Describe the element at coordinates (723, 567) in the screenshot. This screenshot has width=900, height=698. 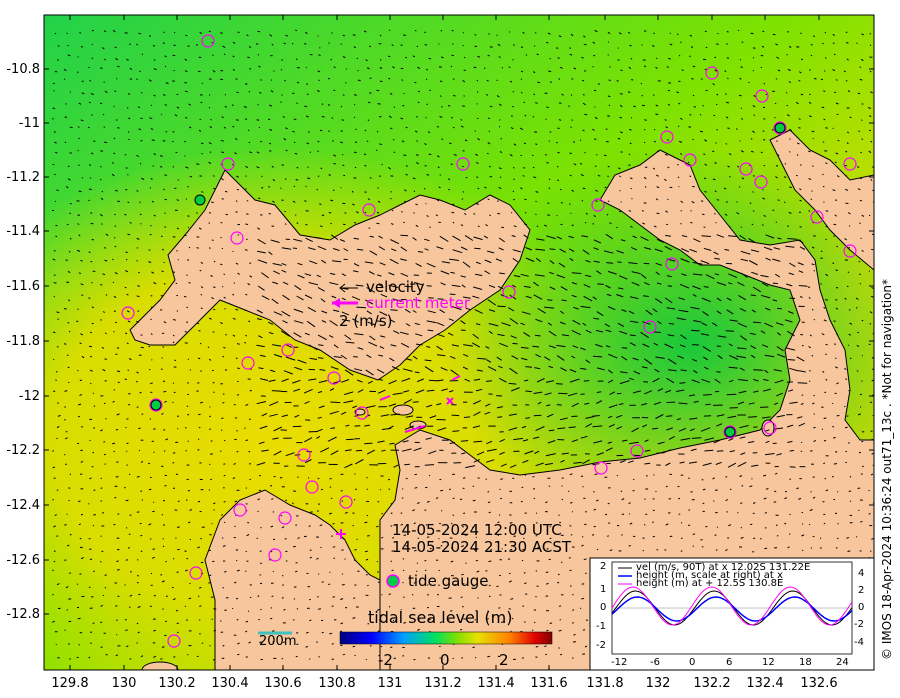
I see `inset-legend-velocity: vel (m/s, 90T) at x 12.02S 131.22E` at that location.